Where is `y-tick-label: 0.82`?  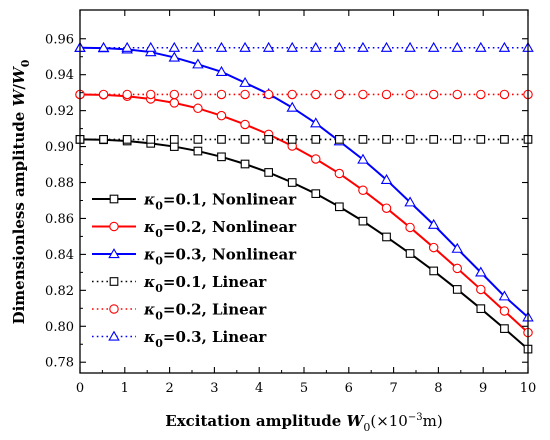 y-tick-label: 0.82 is located at coordinates (59, 291).